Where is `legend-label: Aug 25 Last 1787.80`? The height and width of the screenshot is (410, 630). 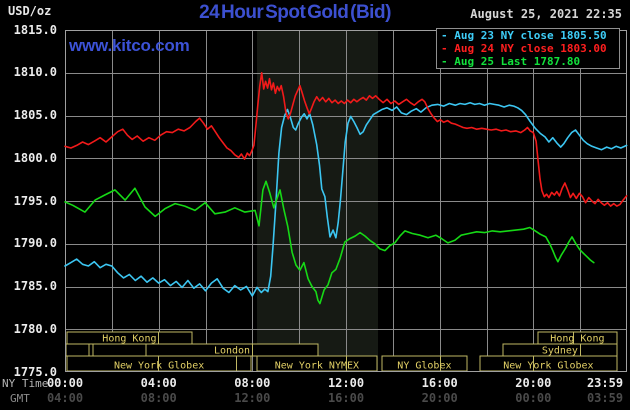
legend-label: Aug 25 Last 1787.80 is located at coordinates (517, 61).